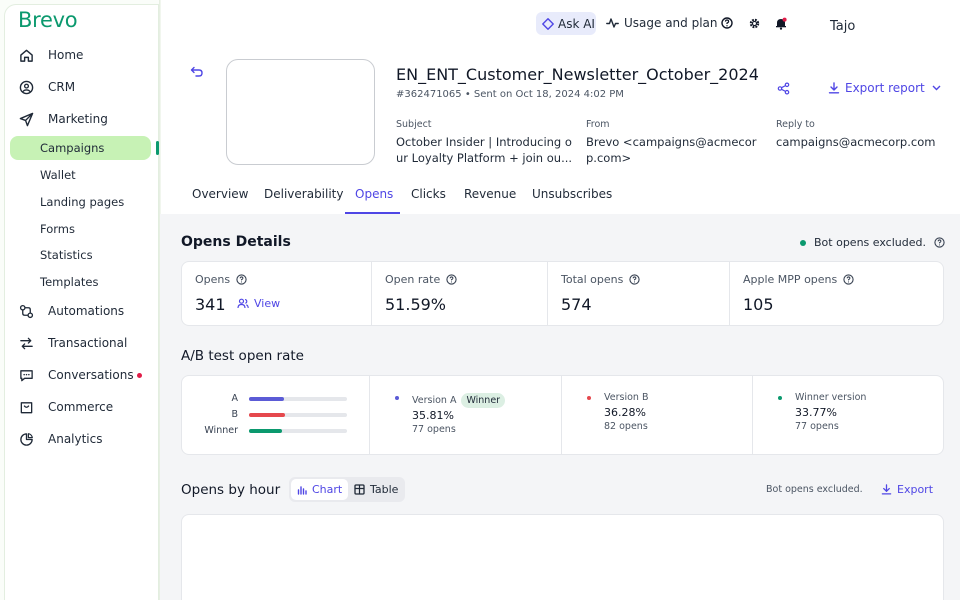 The height and width of the screenshot is (600, 960). Describe the element at coordinates (88, 343) in the screenshot. I see `sidebar-item-label: Transactional` at that location.